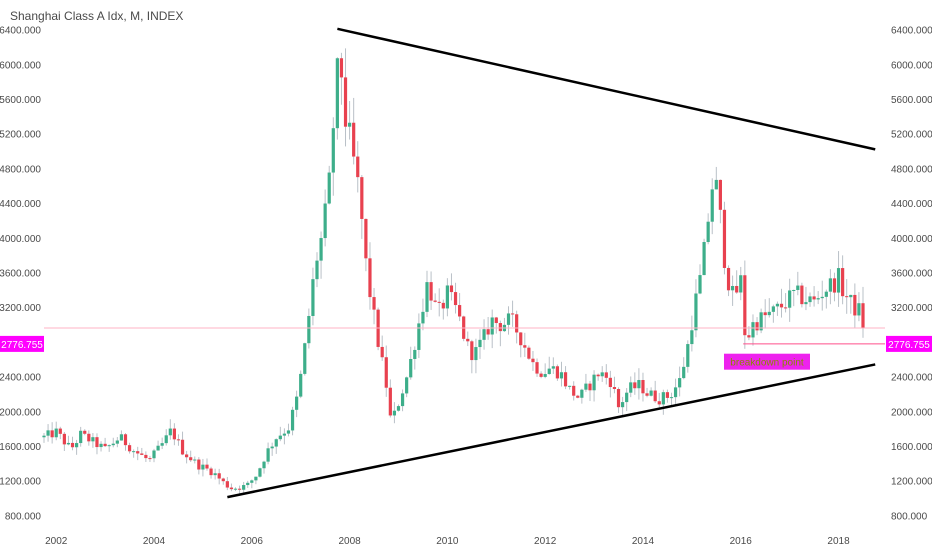 The image size is (932, 550). What do you see at coordinates (911, 31) in the screenshot?
I see `y-tick-label-right: 6400.000` at bounding box center [911, 31].